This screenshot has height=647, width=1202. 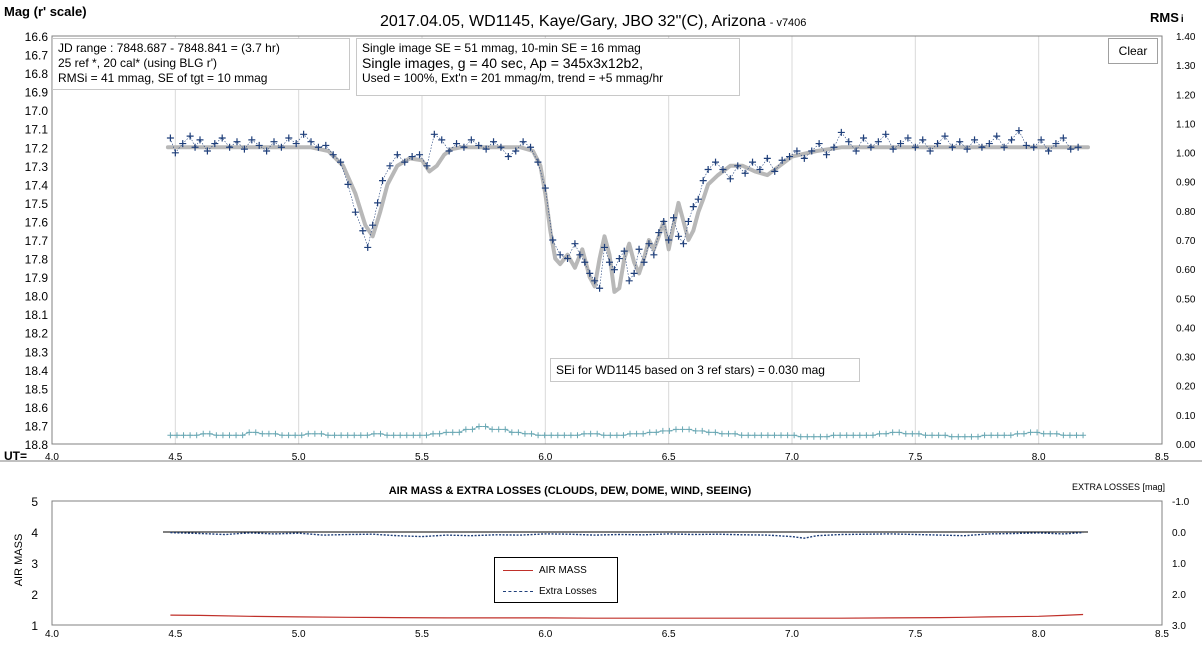 What do you see at coordinates (625, 575) in the screenshot?
I see `bottom-chart-series` at bounding box center [625, 575].